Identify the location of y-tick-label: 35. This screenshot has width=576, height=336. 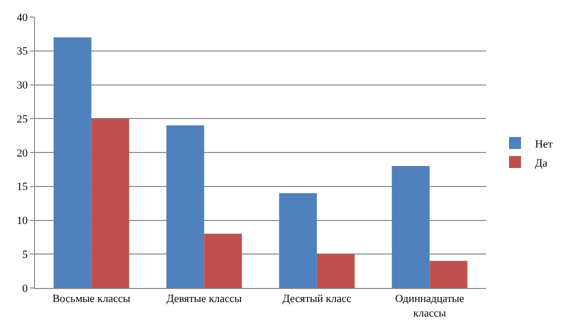
(22, 52).